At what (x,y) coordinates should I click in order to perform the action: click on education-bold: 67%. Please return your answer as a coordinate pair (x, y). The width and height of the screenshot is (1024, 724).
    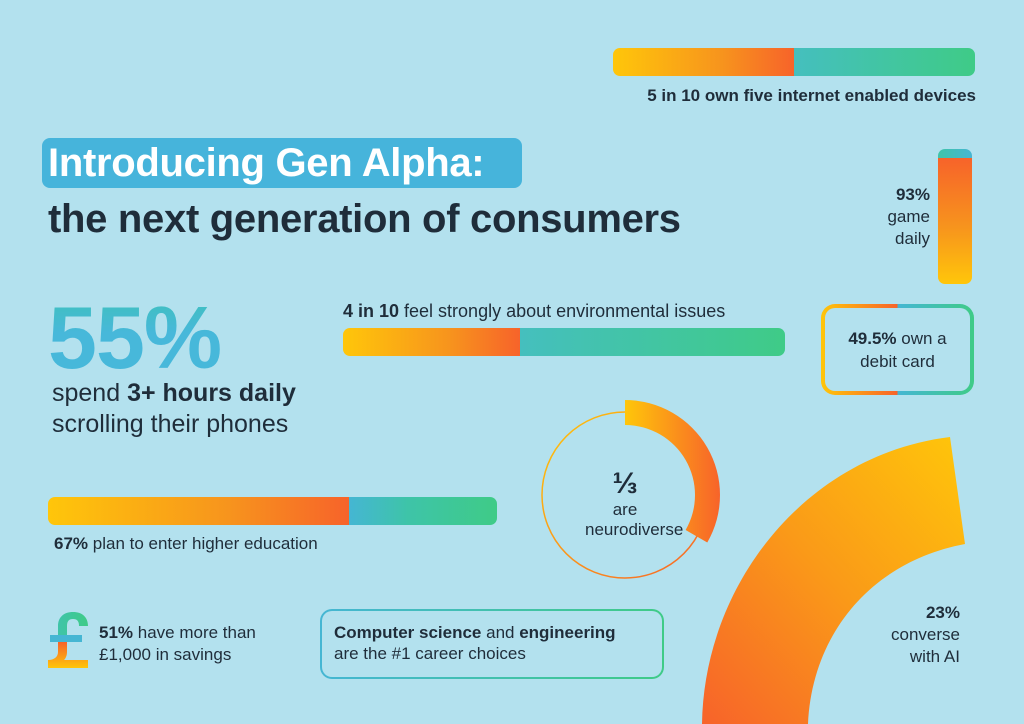
    Looking at the image, I should click on (71, 543).